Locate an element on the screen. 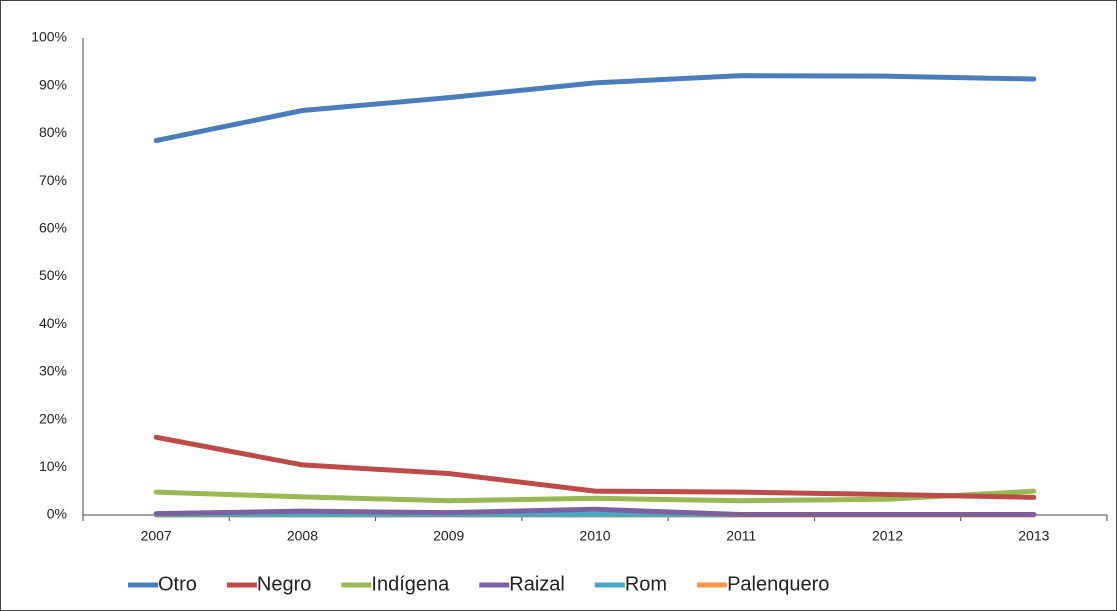  legend-label: Otro is located at coordinates (177, 584).